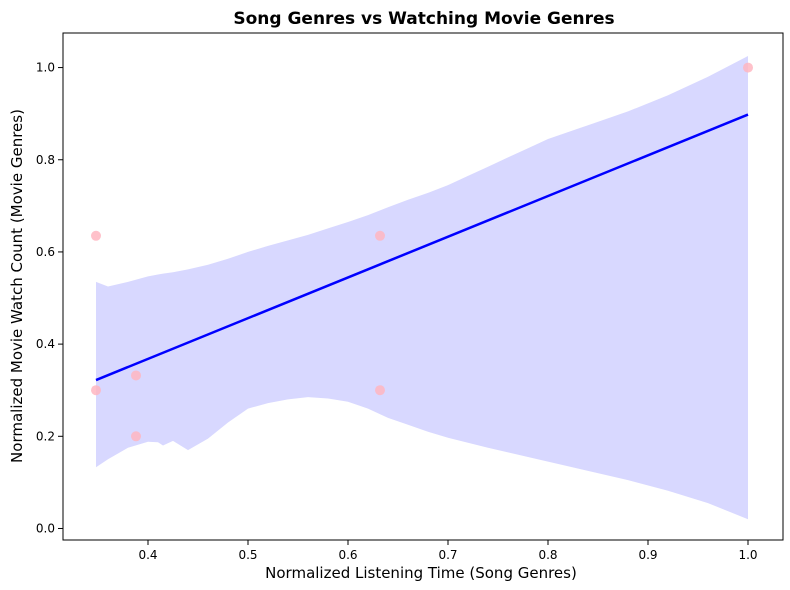  Describe the element at coordinates (421, 573) in the screenshot. I see `x-axis-label: Normalized Listening Time (Song Genres)` at that location.